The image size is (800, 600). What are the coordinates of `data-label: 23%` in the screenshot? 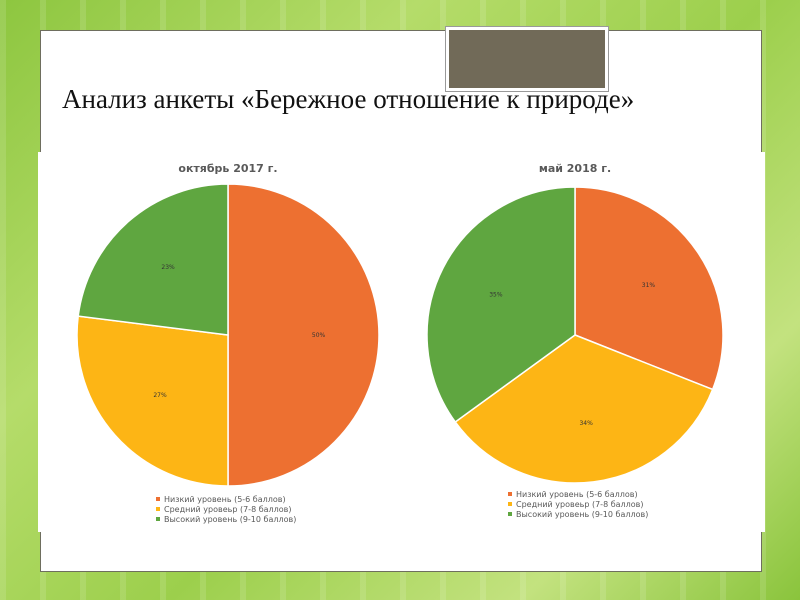 It's located at (168, 267).